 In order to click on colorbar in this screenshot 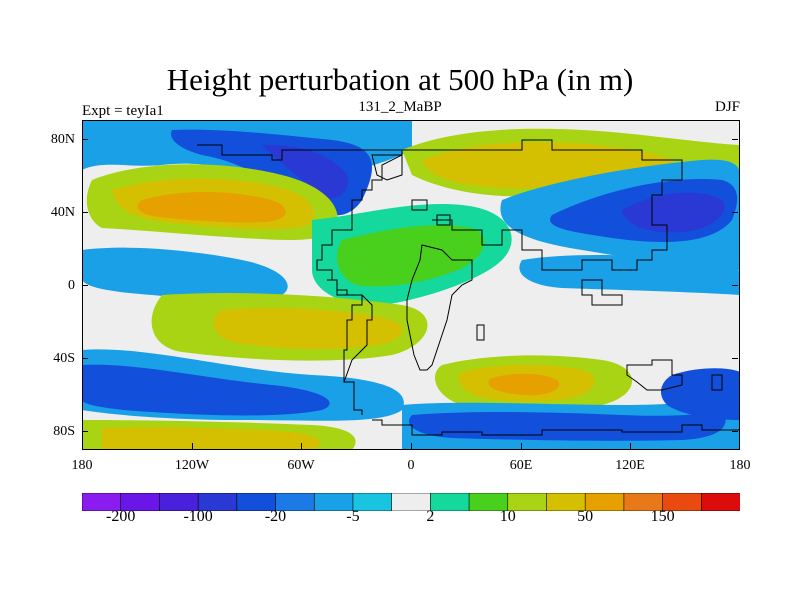, I will do `click(411, 502)`.